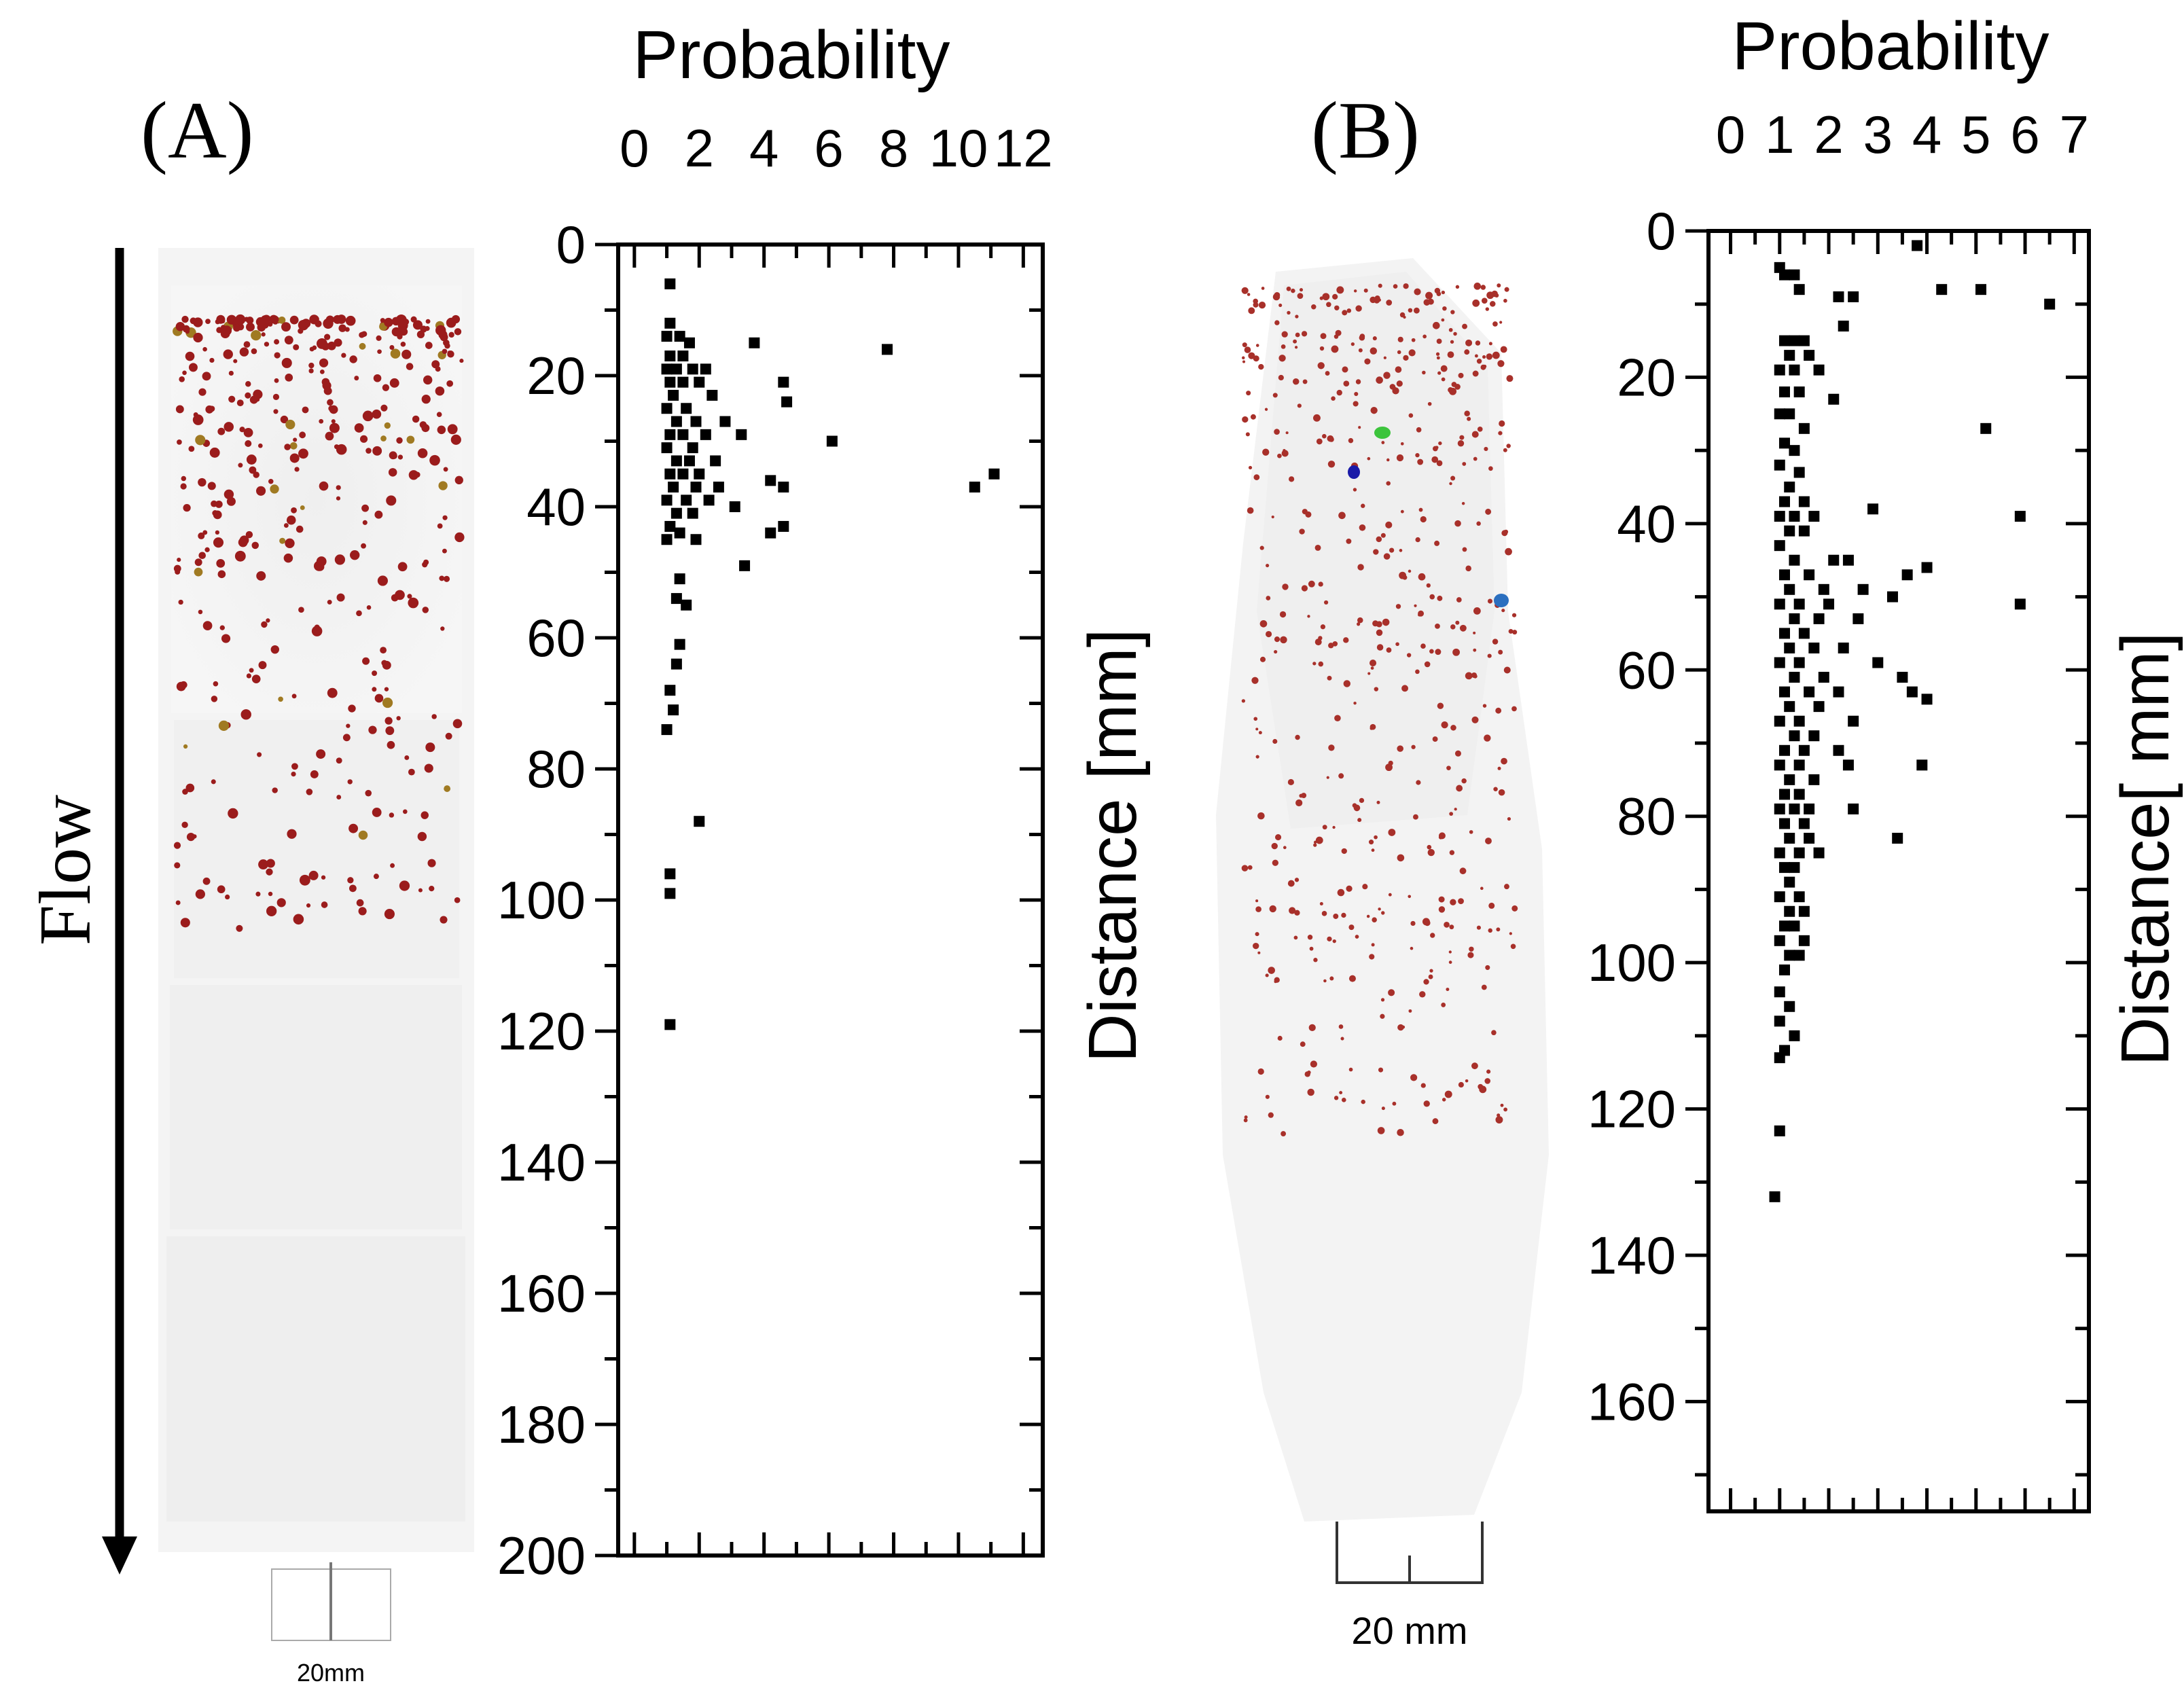  Describe the element at coordinates (1354, 472) in the screenshot. I see `blue-particle` at that location.